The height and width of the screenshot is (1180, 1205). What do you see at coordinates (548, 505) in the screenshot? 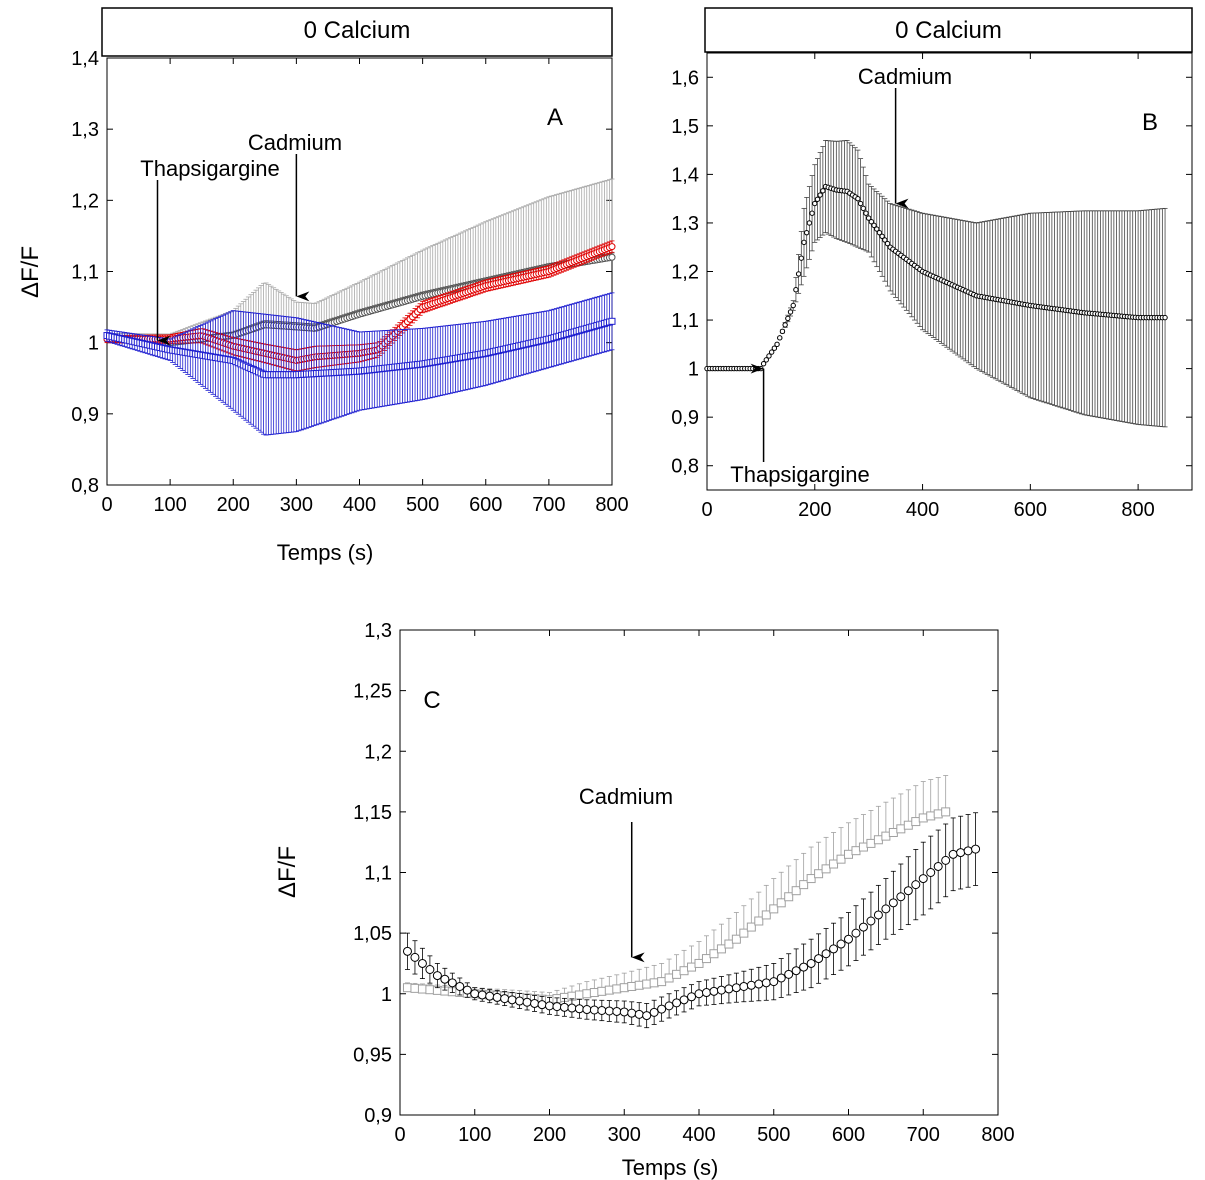
I see `x-tick-label: 700` at bounding box center [548, 505].